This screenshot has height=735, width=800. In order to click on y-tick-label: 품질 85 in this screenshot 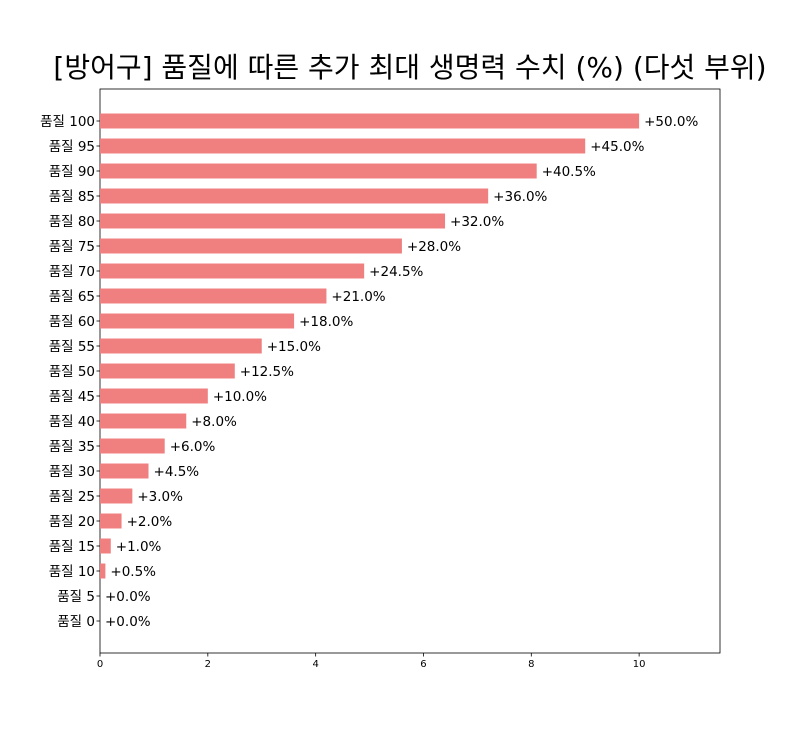, I will do `click(72, 197)`.